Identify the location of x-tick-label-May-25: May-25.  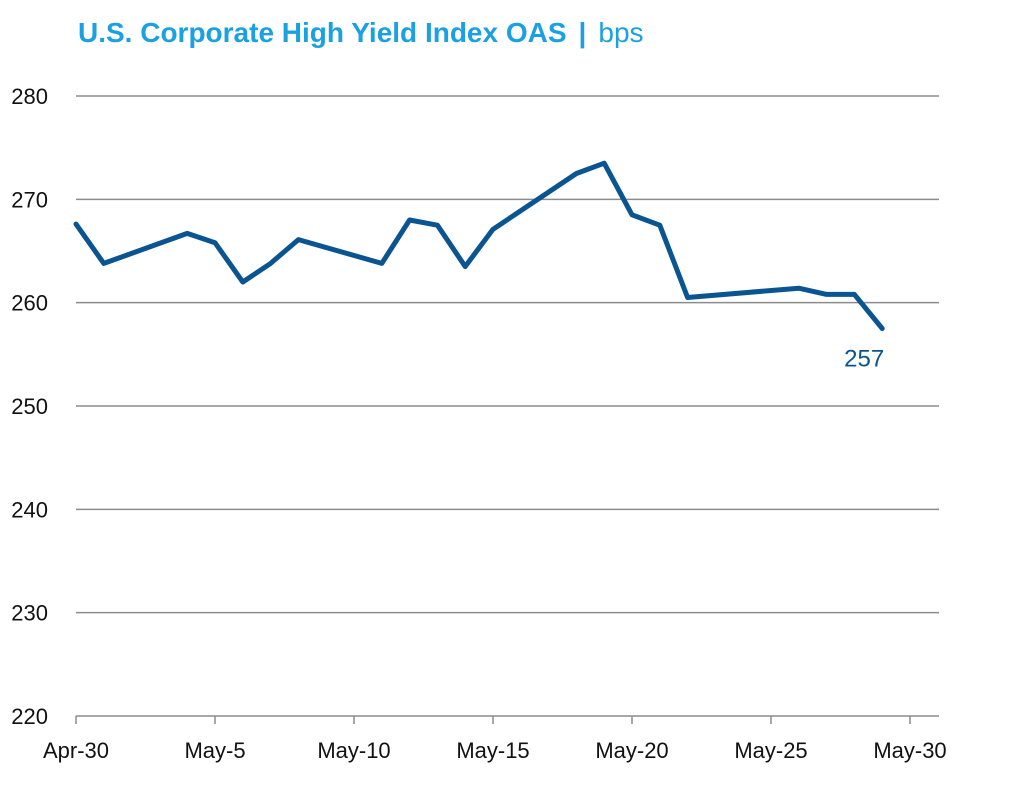
(770, 750).